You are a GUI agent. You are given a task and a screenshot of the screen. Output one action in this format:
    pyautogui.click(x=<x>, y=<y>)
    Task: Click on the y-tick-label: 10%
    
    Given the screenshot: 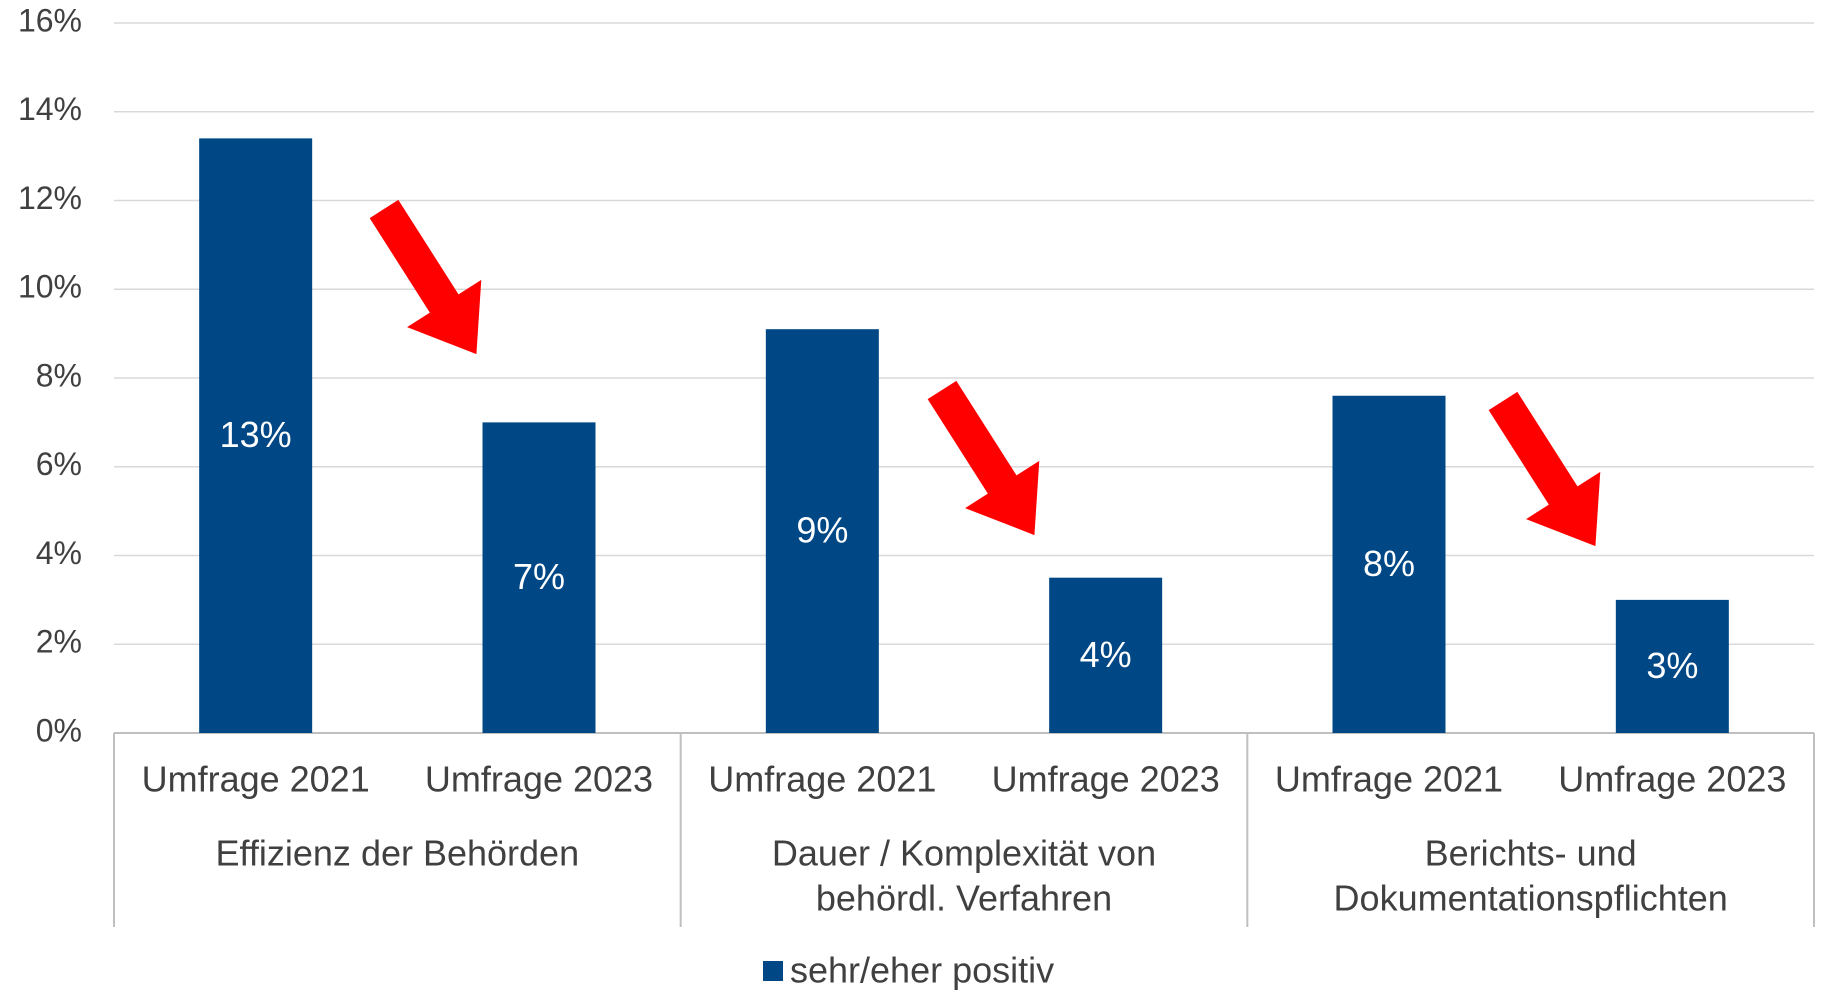 What is the action you would take?
    pyautogui.click(x=50, y=287)
    